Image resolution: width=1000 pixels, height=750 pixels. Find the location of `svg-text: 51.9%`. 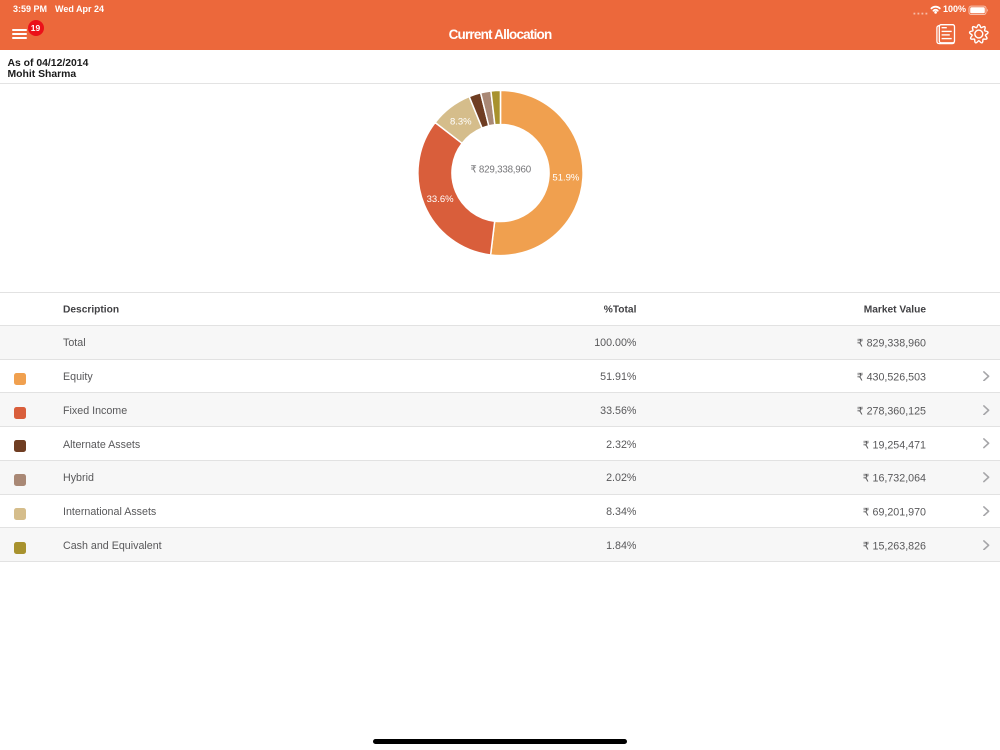

svg-text: 51.9% is located at coordinates (565, 178).